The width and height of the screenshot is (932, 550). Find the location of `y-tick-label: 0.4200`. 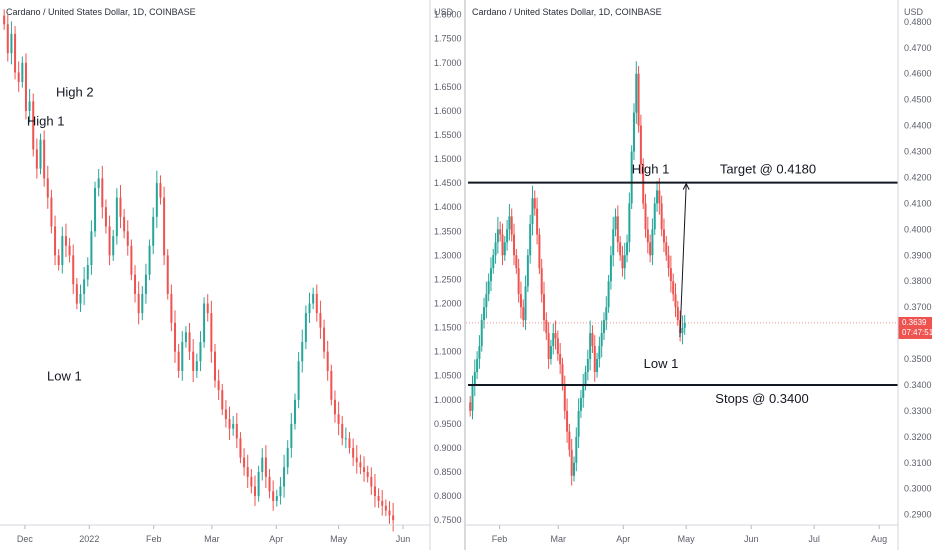

y-tick-label: 0.4200 is located at coordinates (918, 177).